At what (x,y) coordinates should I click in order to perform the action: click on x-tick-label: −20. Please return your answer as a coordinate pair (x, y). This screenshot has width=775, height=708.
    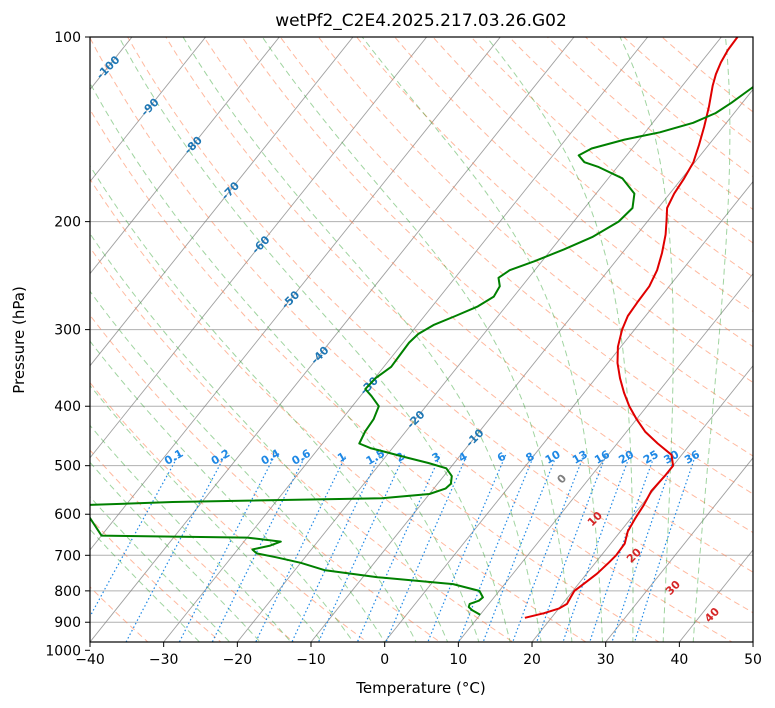
    Looking at the image, I should click on (238, 660).